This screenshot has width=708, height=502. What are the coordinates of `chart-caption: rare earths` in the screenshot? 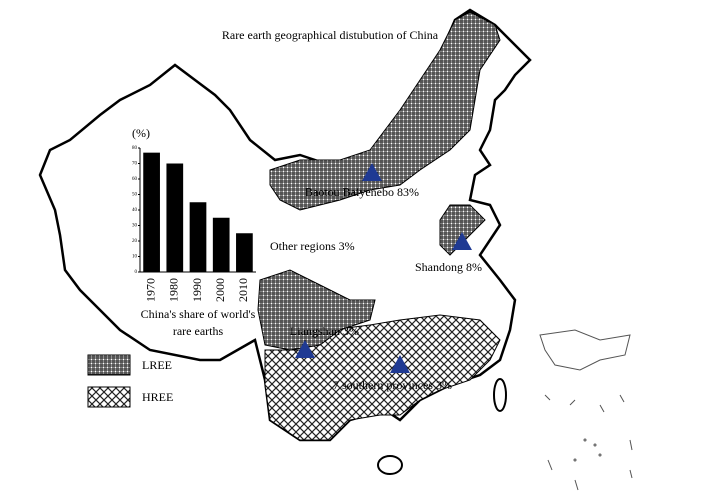 It's located at (198, 331).